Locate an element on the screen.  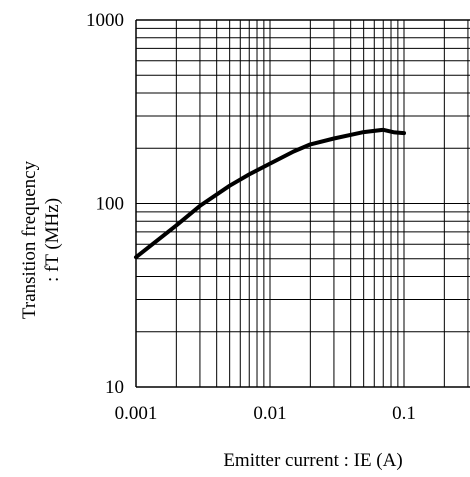
y-axis-label-line-2: : fT (MHz) is located at coordinates (52, 240).